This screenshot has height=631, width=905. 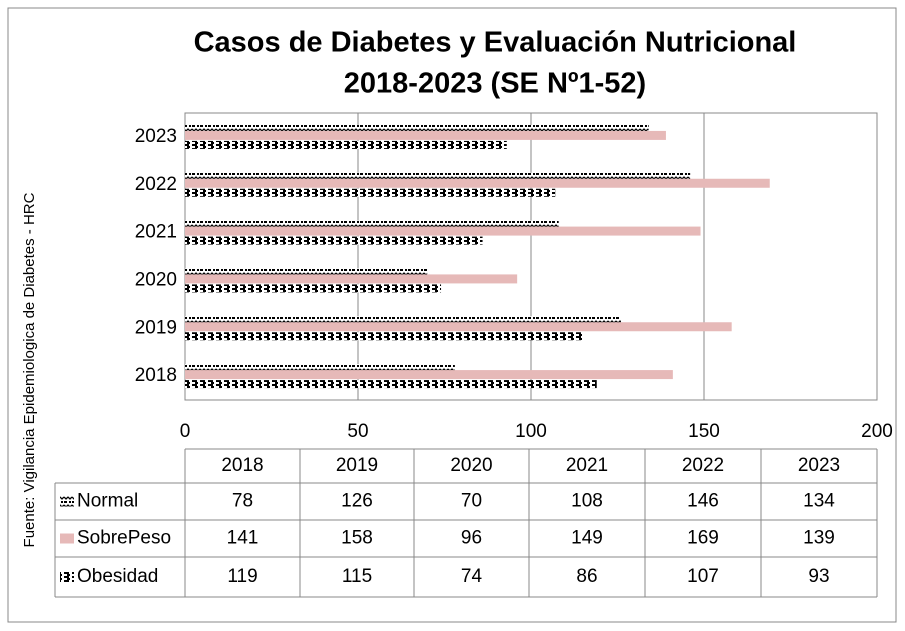 What do you see at coordinates (471, 465) in the screenshot?
I see `table-header: 2020` at bounding box center [471, 465].